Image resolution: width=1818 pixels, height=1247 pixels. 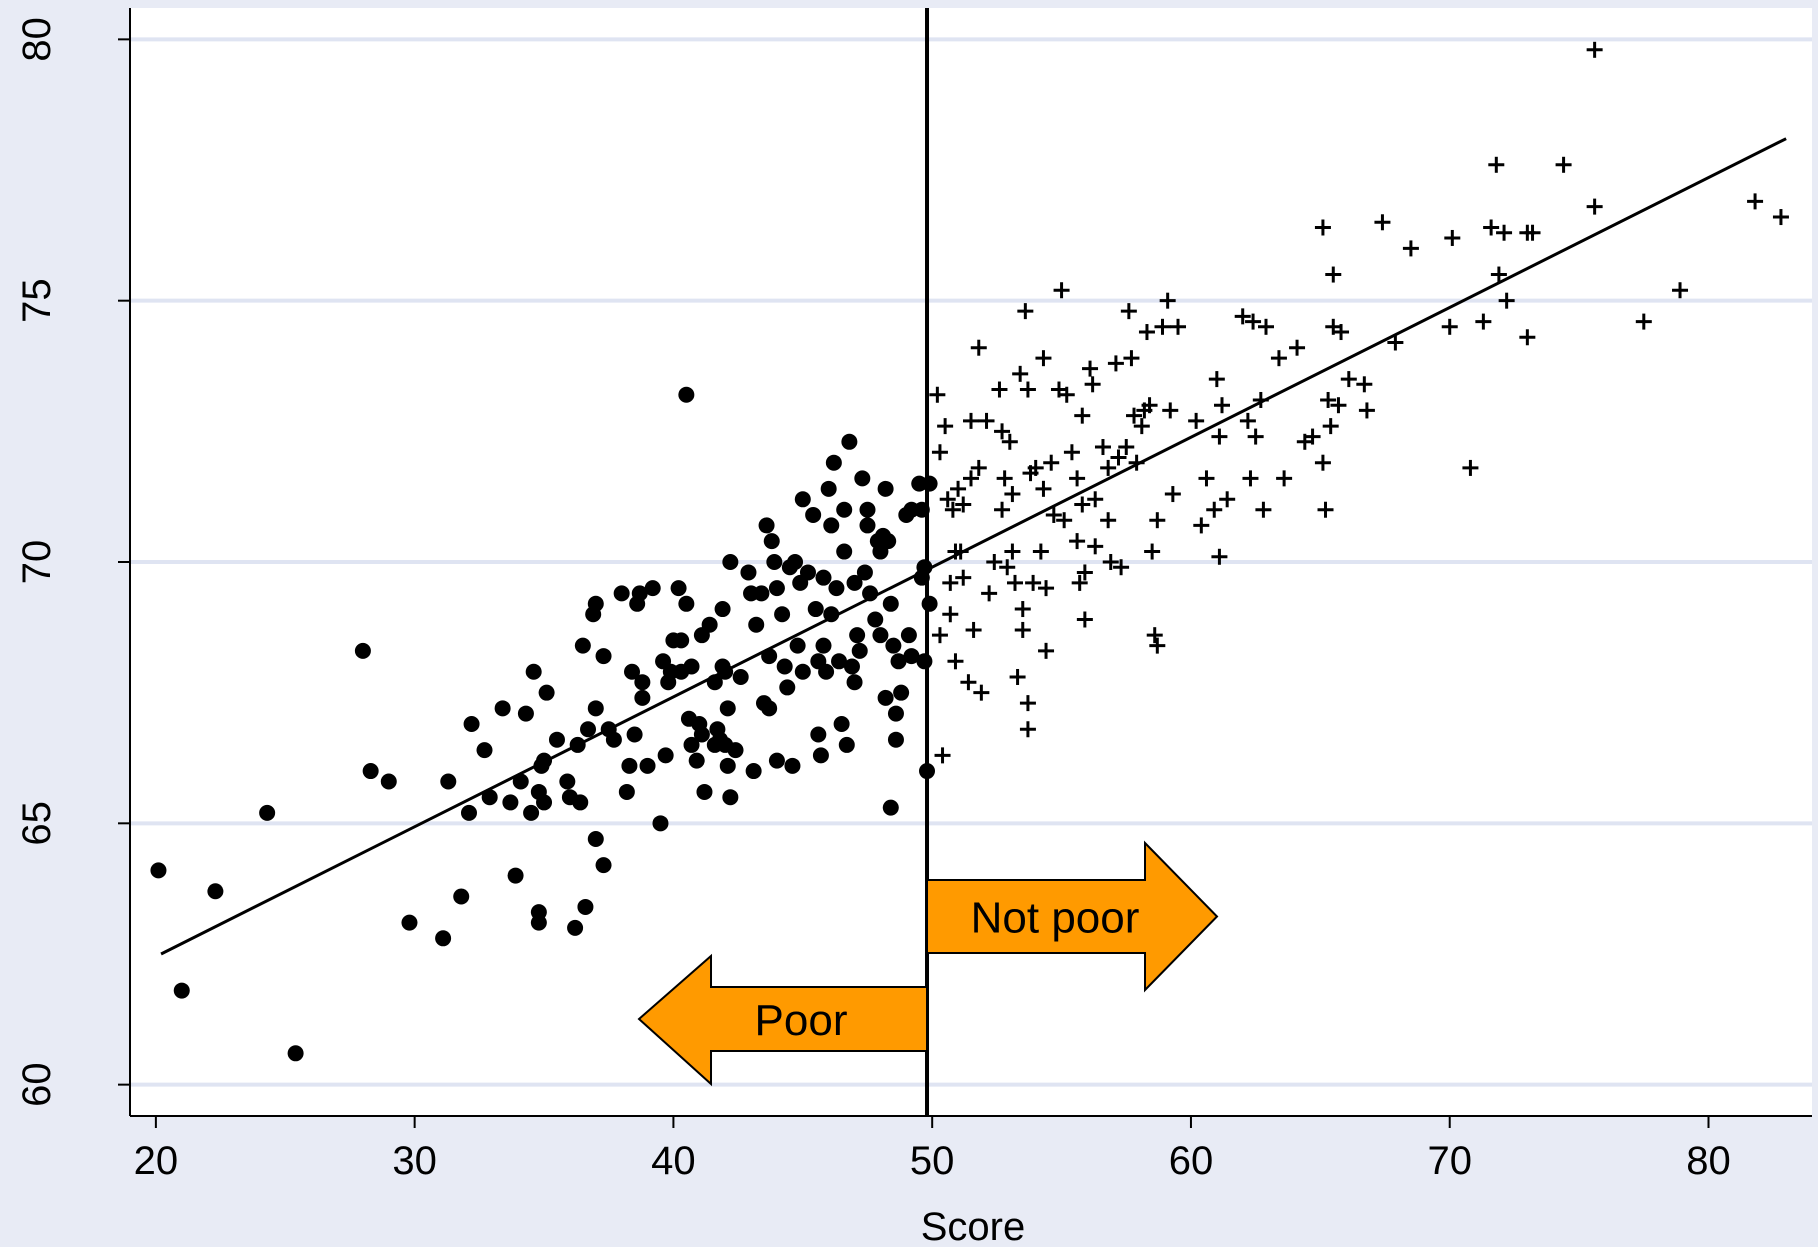 I want to click on x-tick-label-60: 60, so click(x=1191, y=1161).